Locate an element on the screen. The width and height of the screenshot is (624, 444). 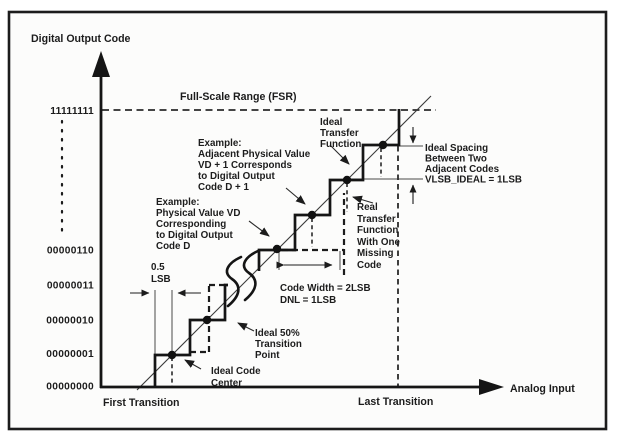
y-tick-00000011: 00000011 is located at coordinates (70, 286).